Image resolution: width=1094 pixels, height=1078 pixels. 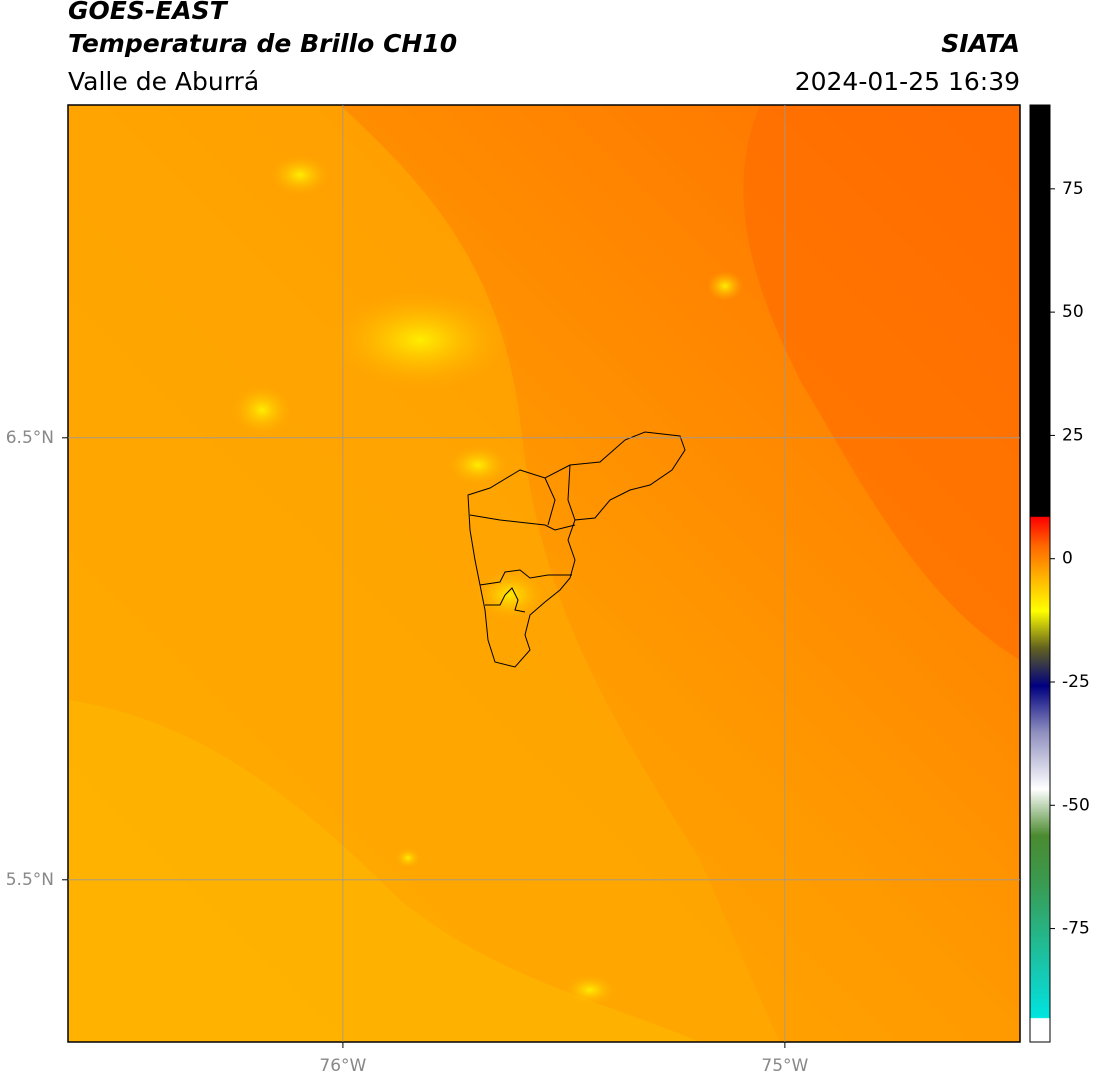 I want to click on valley-outline, so click(x=576, y=549).